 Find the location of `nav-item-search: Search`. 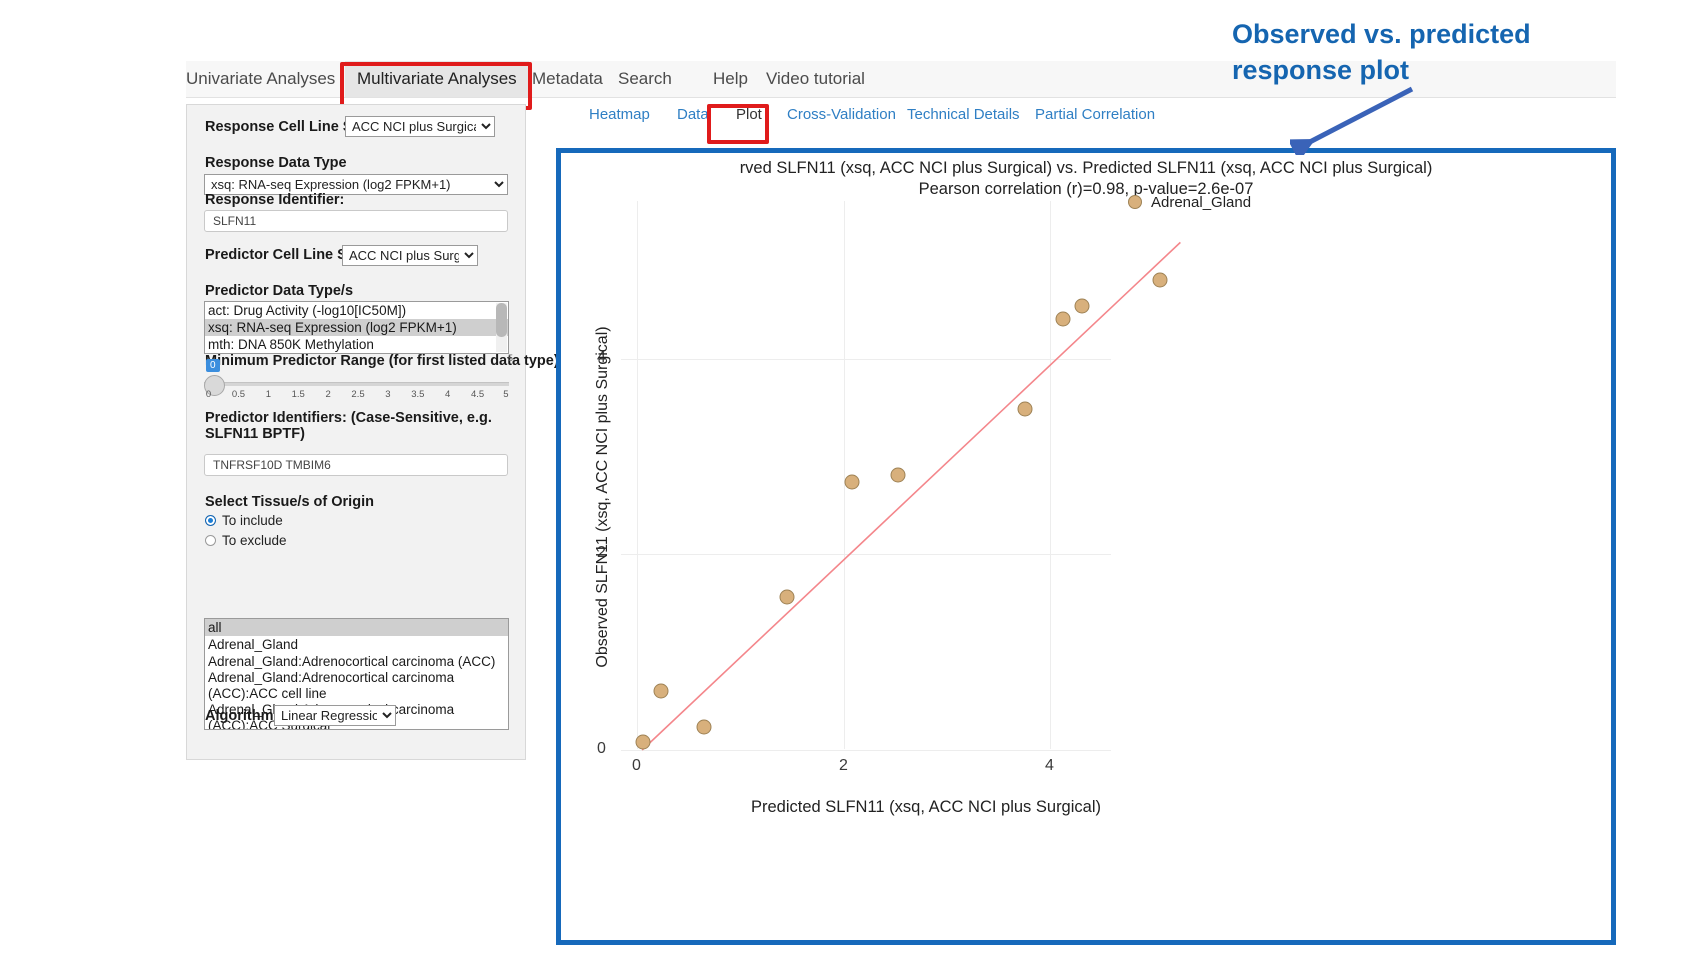

nav-item-search: Search is located at coordinates (645, 78).